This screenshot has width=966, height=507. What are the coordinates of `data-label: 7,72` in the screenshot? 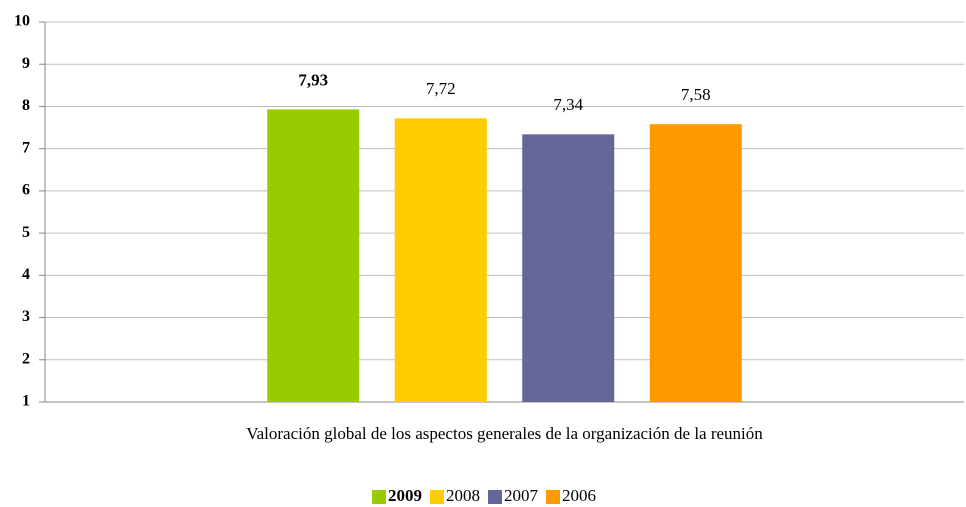 It's located at (441, 88).